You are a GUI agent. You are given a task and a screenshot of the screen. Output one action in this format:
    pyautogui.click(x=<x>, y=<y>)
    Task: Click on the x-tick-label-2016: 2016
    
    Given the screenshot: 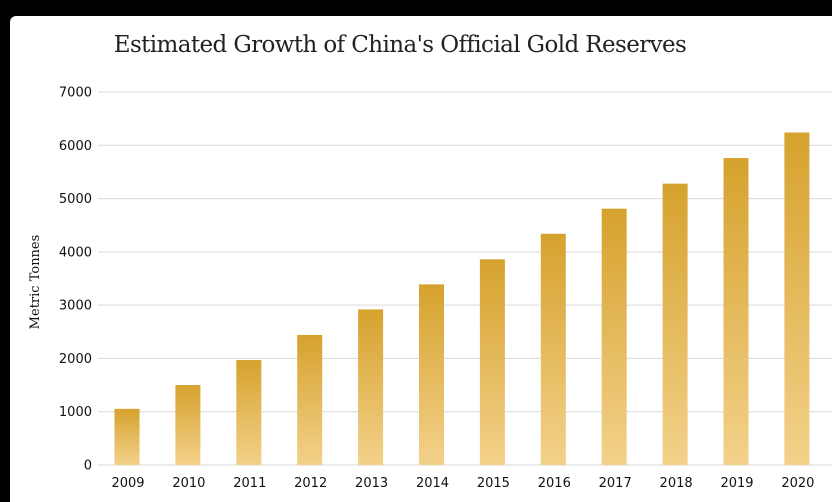 What is the action you would take?
    pyautogui.click(x=554, y=483)
    